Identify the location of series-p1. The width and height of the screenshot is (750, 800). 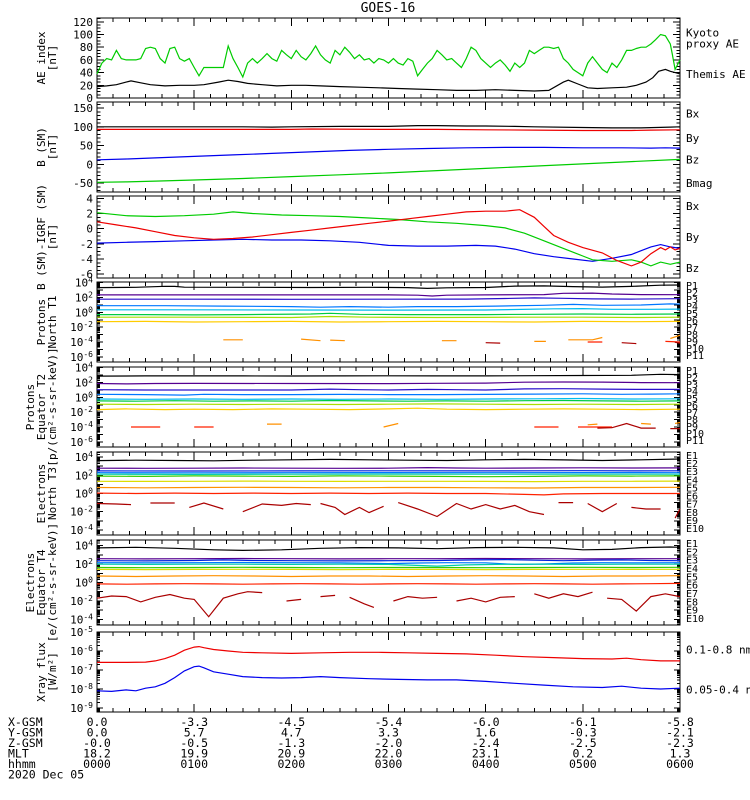
(388, 287).